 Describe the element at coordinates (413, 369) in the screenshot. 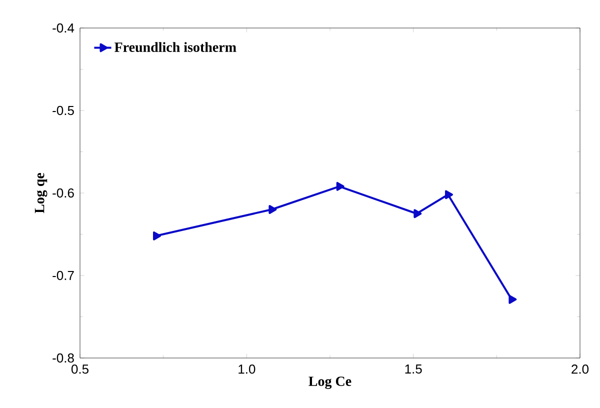

I see `x-tick-label: 1.5` at that location.